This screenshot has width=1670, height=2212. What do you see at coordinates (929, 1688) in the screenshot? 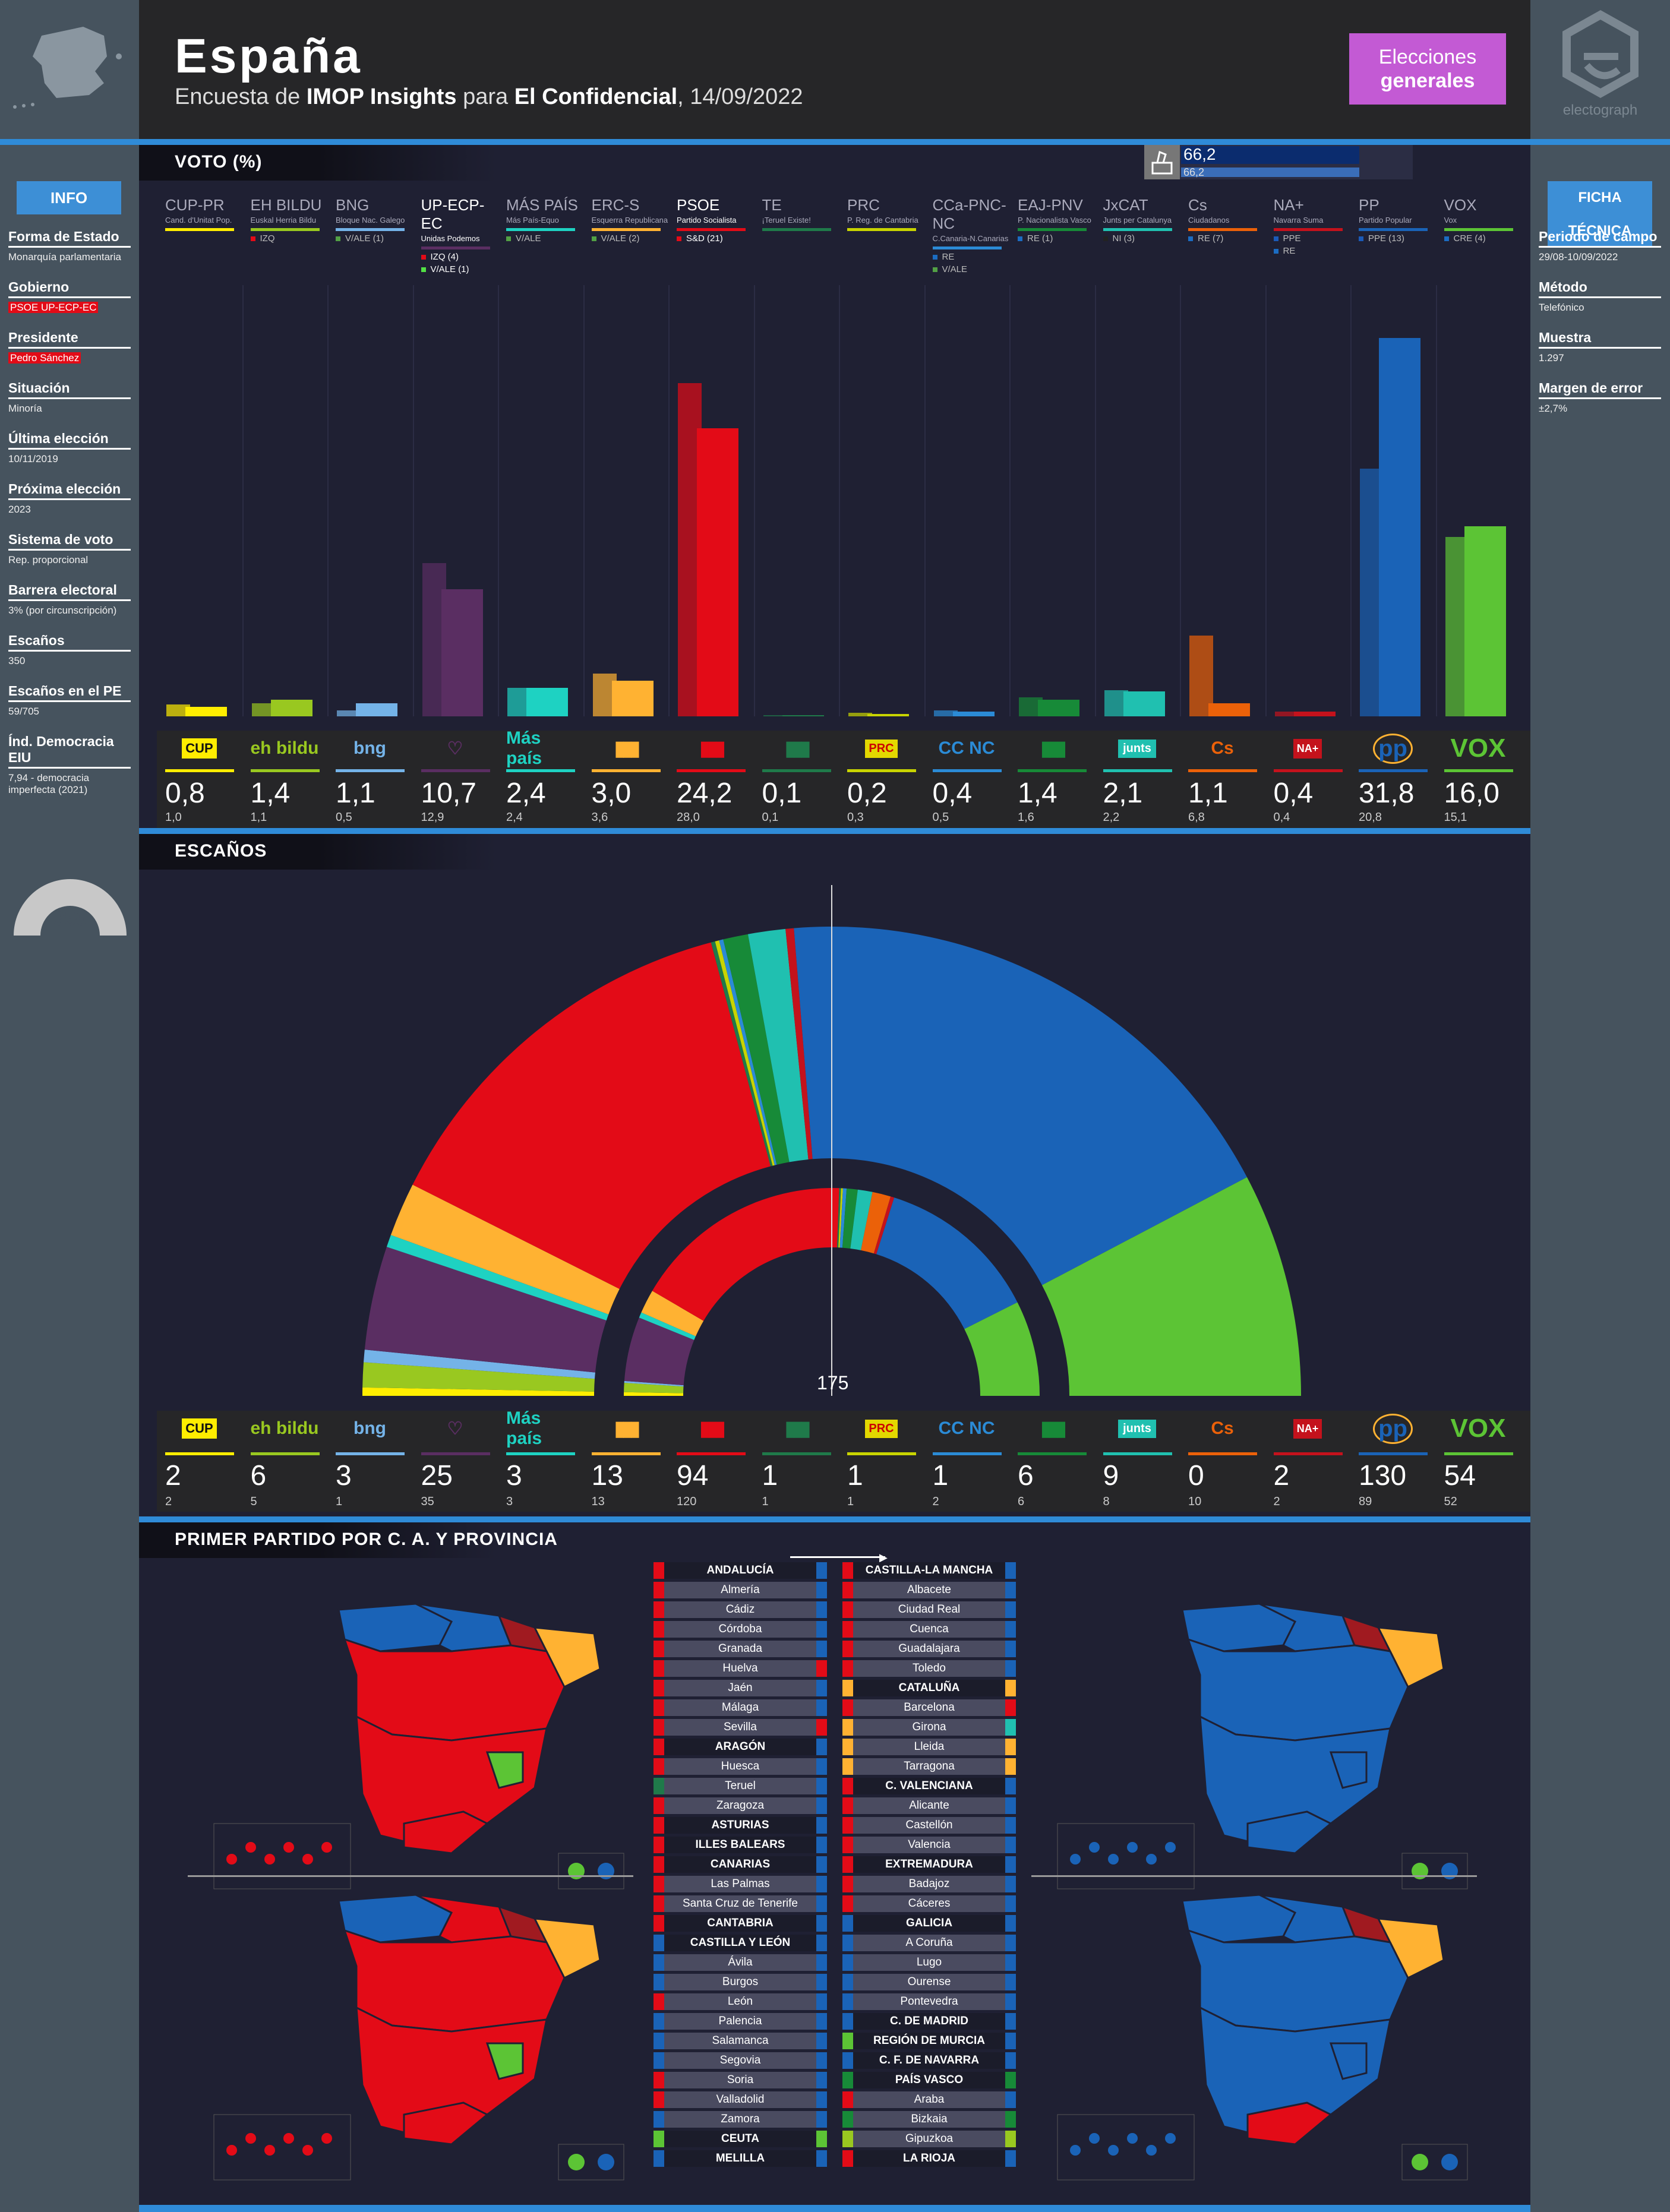
I see `province-row: CATALUÑA` at bounding box center [929, 1688].